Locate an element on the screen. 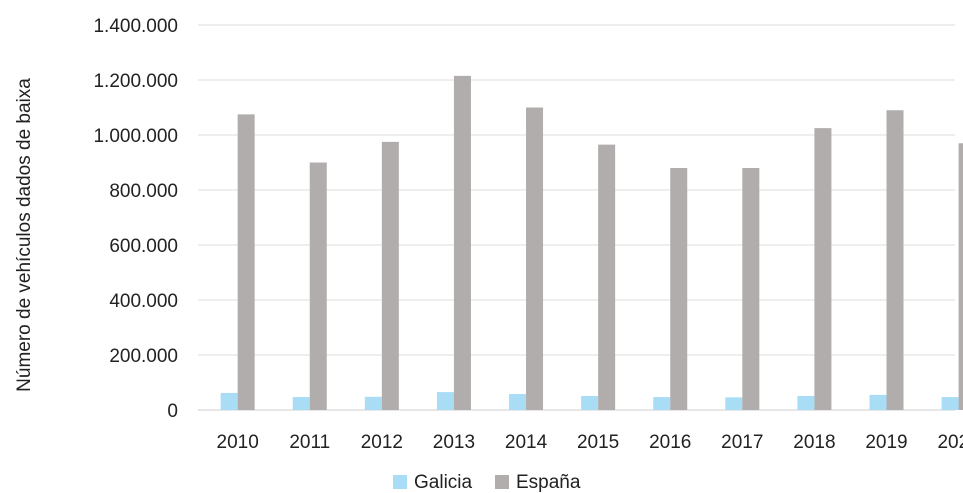 This screenshot has height=493, width=963. y-tick-label: 400.000 is located at coordinates (143, 301).